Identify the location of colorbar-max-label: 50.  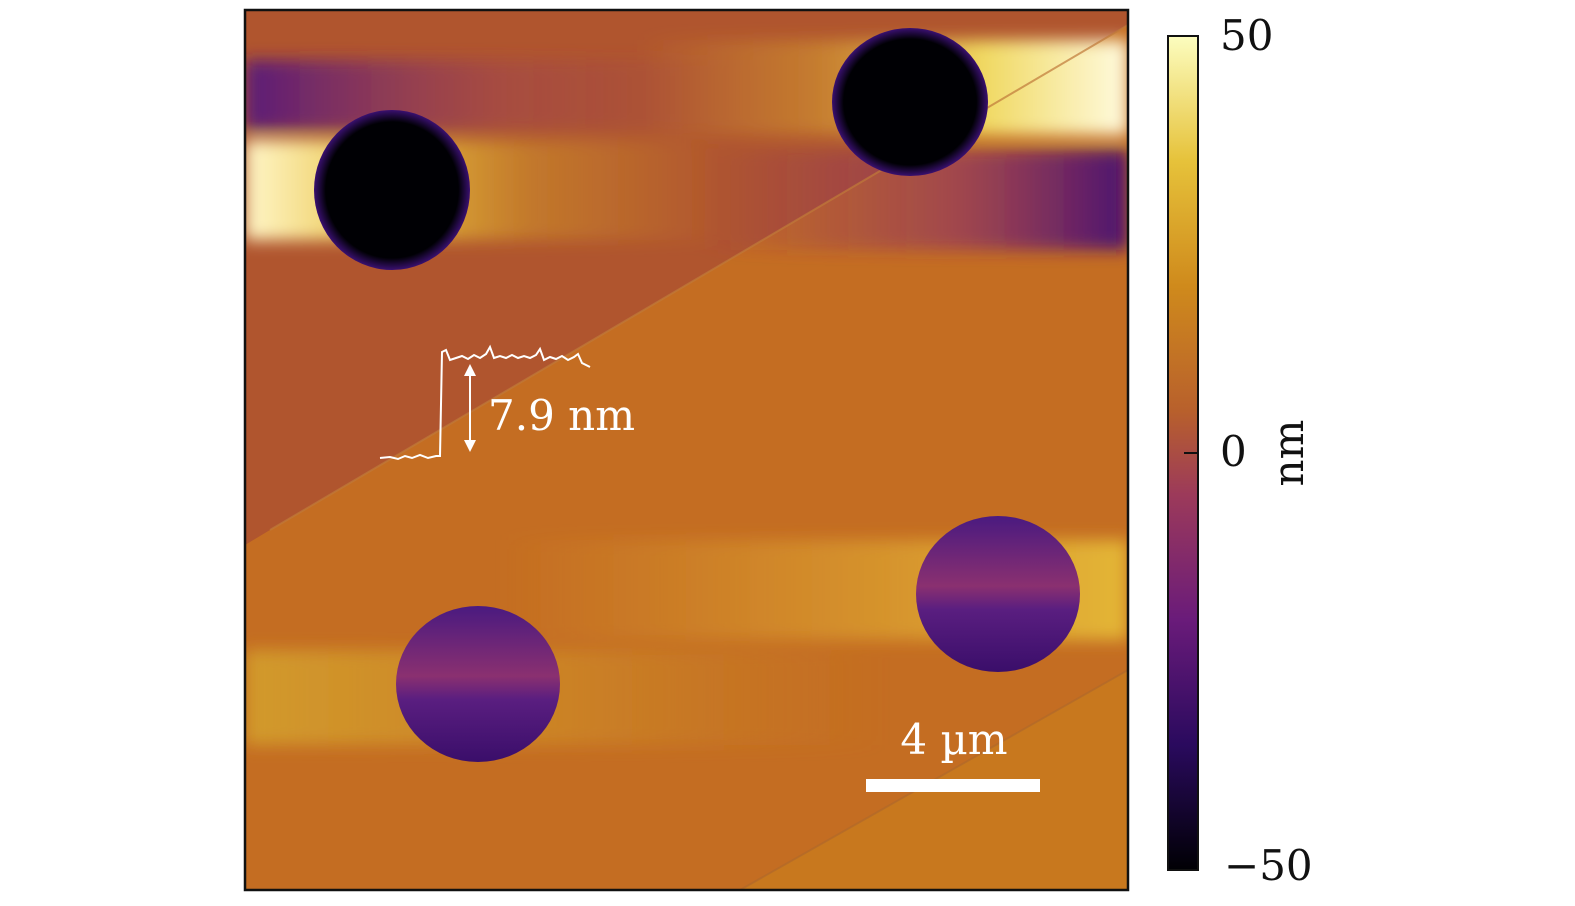
(1246, 35).